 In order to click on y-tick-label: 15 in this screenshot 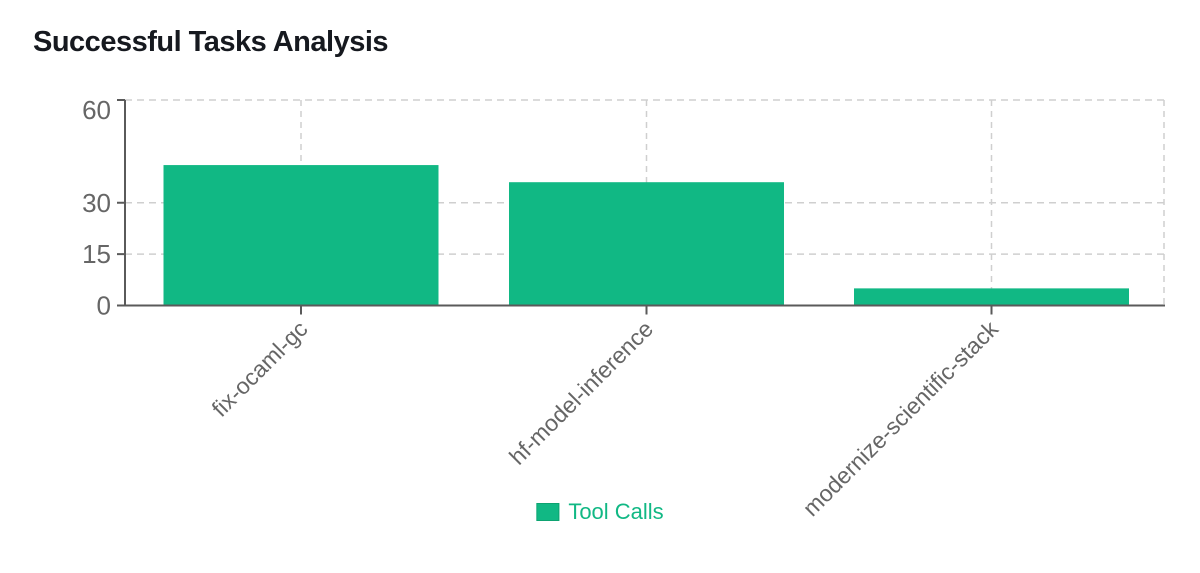, I will do `click(96, 254)`.